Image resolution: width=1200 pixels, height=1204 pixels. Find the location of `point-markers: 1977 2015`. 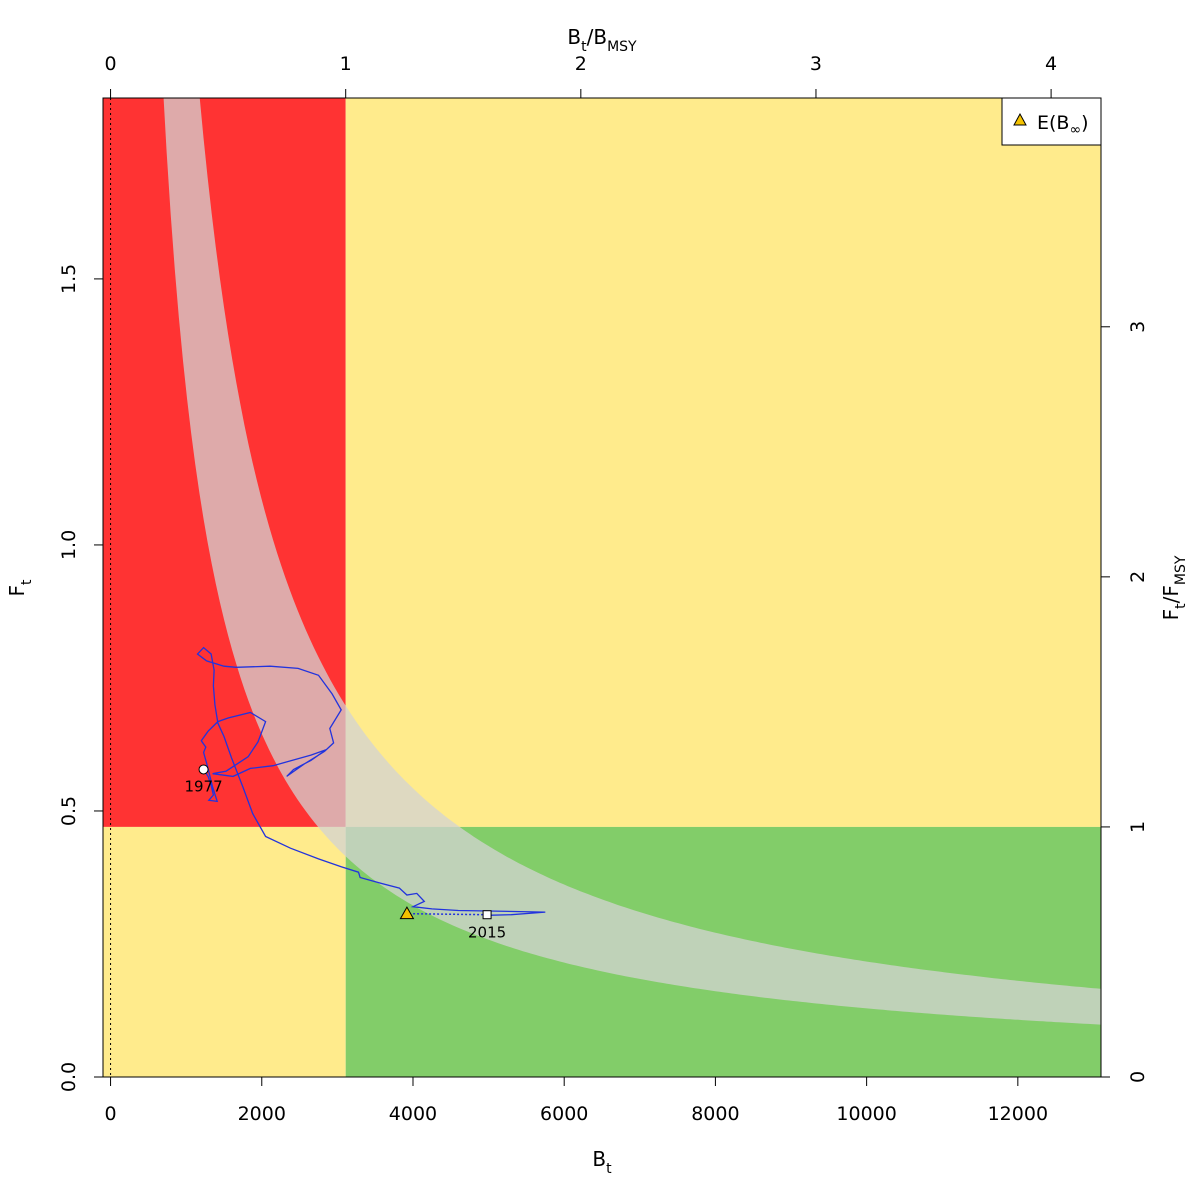

point-markers: 1977 2015 is located at coordinates (345, 853).